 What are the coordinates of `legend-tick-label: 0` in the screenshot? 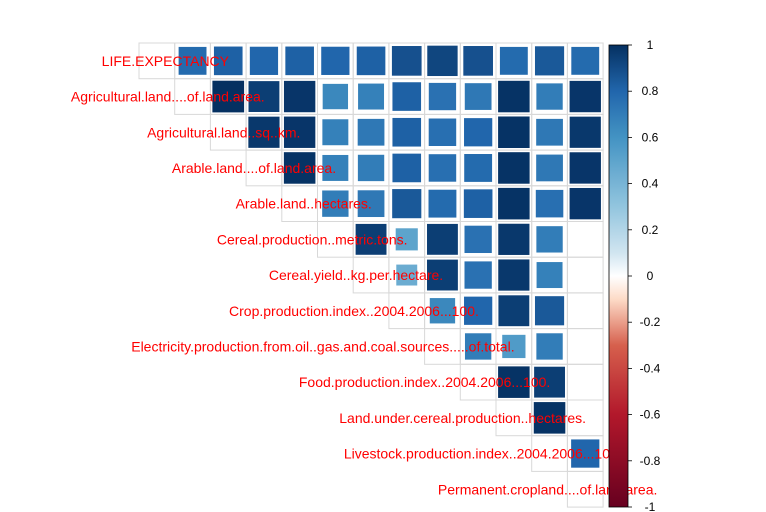 It's located at (650, 276).